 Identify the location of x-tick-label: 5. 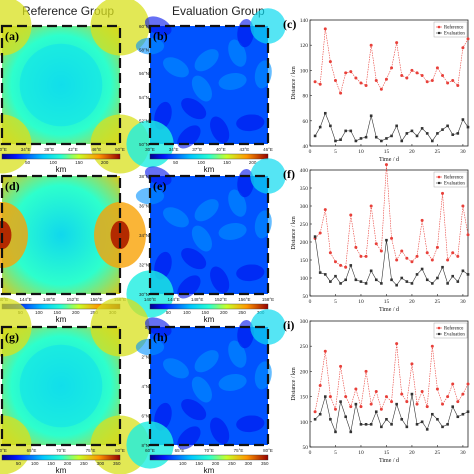
(335, 453).